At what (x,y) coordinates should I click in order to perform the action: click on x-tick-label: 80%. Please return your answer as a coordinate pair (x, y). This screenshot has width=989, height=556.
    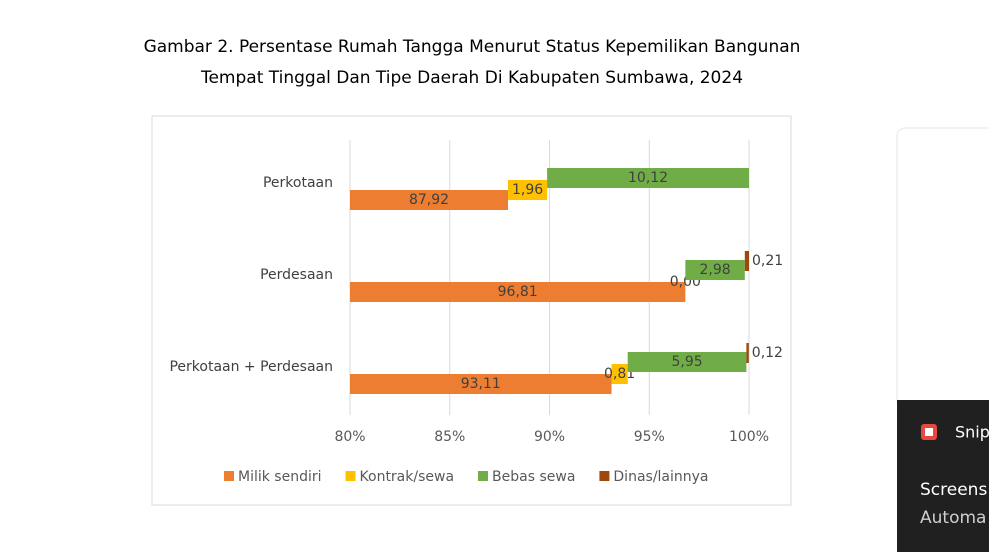
    Looking at the image, I should click on (349, 437).